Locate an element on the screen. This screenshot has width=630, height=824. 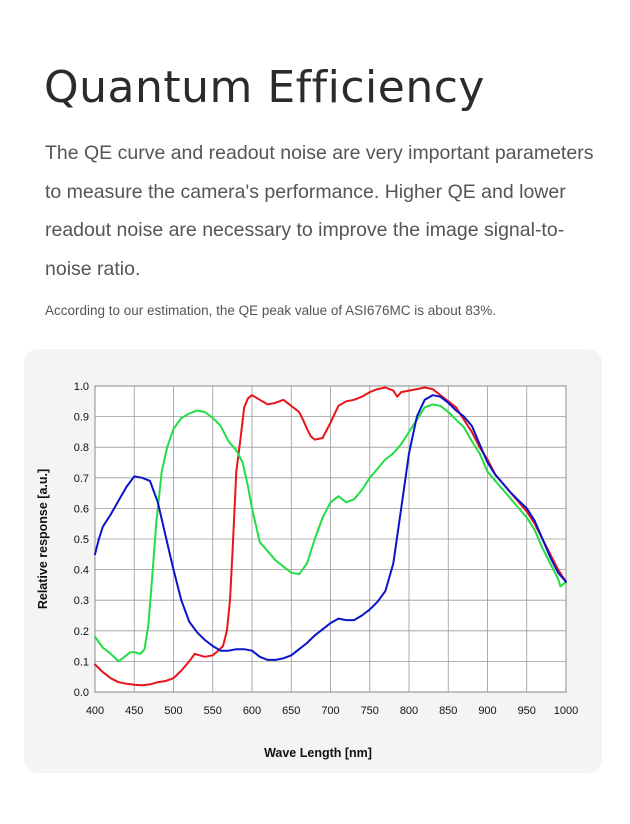
y-tick-label: 0.9 is located at coordinates (81, 418).